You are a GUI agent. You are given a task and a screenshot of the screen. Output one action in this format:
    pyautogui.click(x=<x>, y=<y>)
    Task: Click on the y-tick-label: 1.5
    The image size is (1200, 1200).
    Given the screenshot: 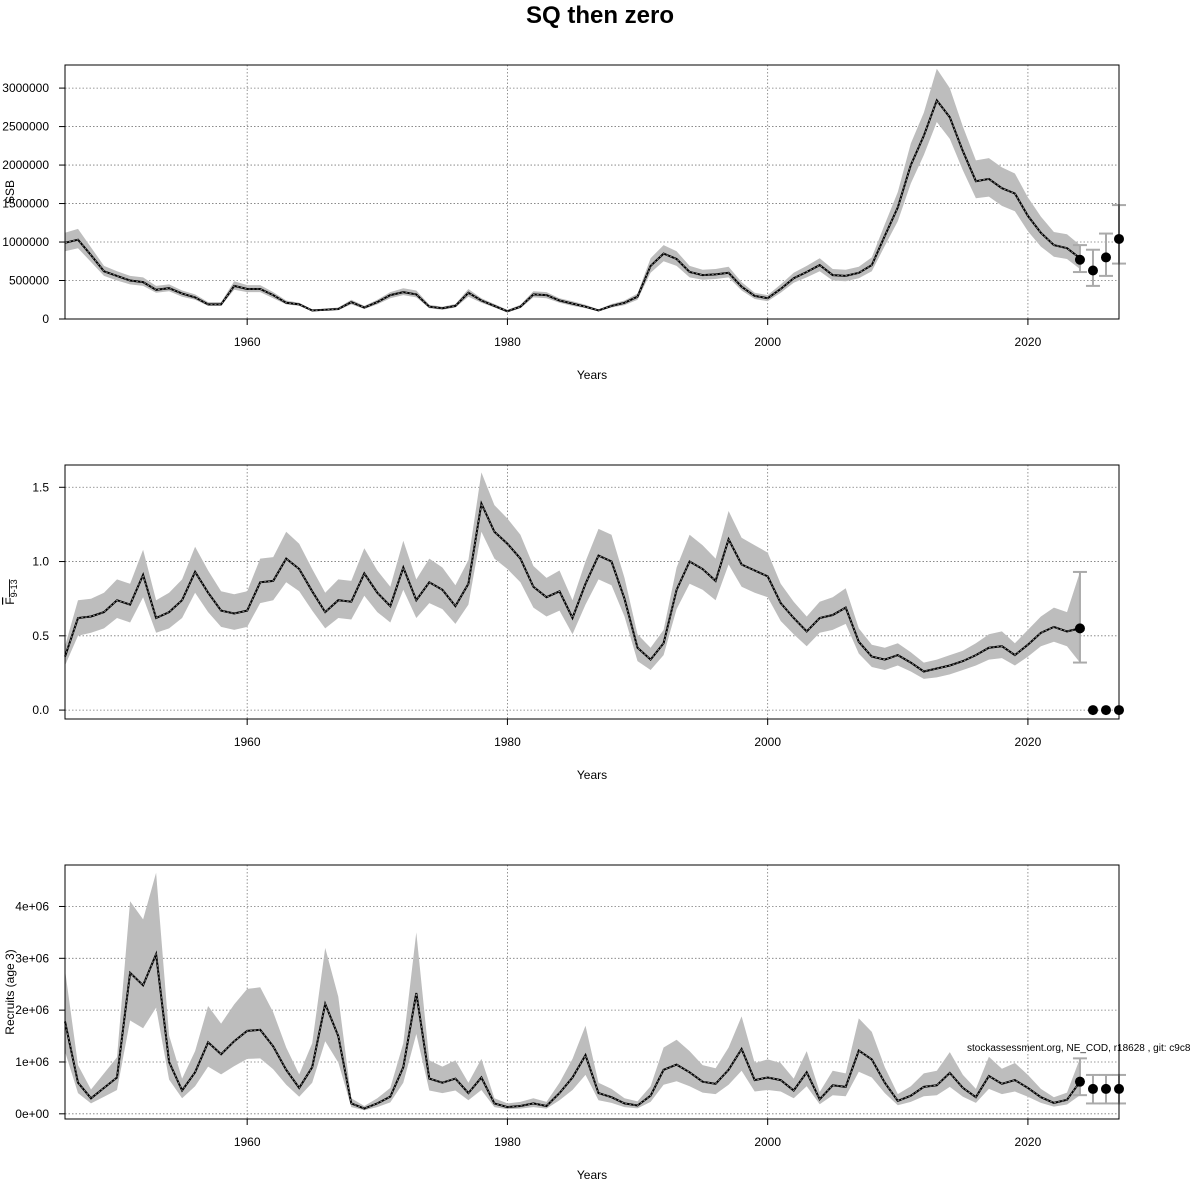 What is the action you would take?
    pyautogui.click(x=40, y=487)
    